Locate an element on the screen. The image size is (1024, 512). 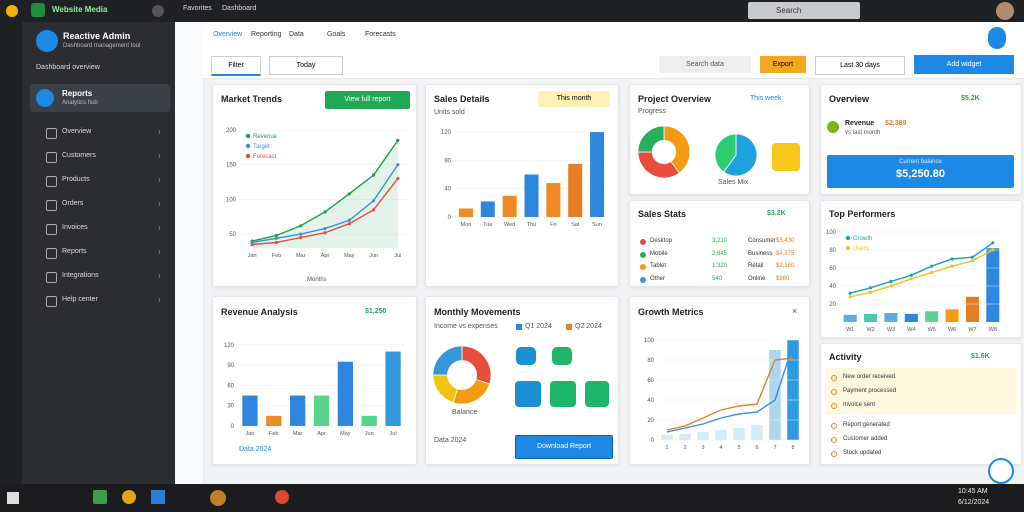
balance-button: Current balance $5,250.80 is located at coordinates (920, 171).